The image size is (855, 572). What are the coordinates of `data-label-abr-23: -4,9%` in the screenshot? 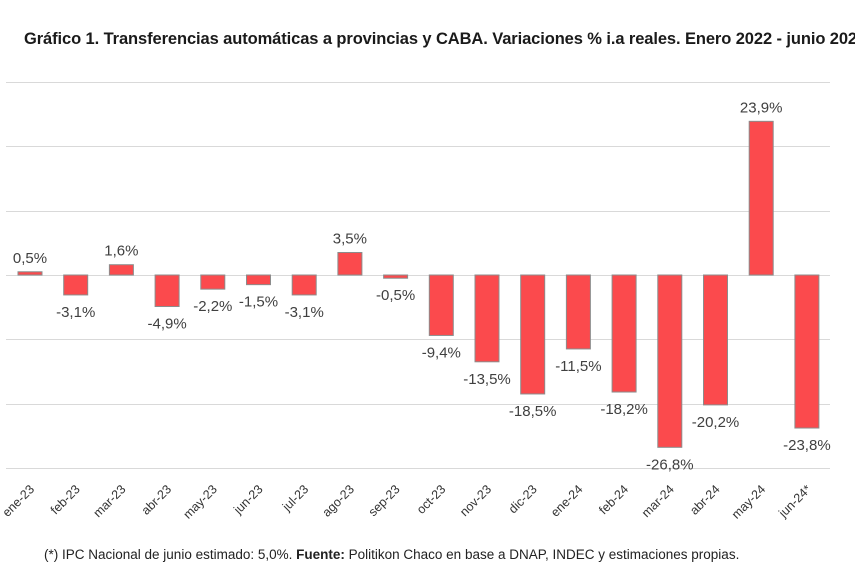 It's located at (167, 324).